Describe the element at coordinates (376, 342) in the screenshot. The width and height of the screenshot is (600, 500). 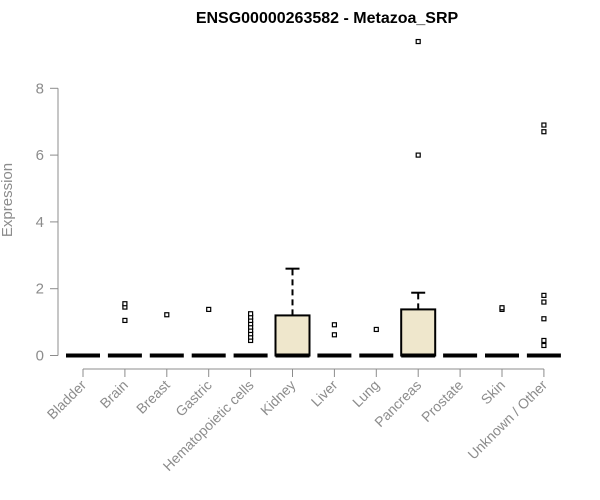
I see `box-lung` at that location.